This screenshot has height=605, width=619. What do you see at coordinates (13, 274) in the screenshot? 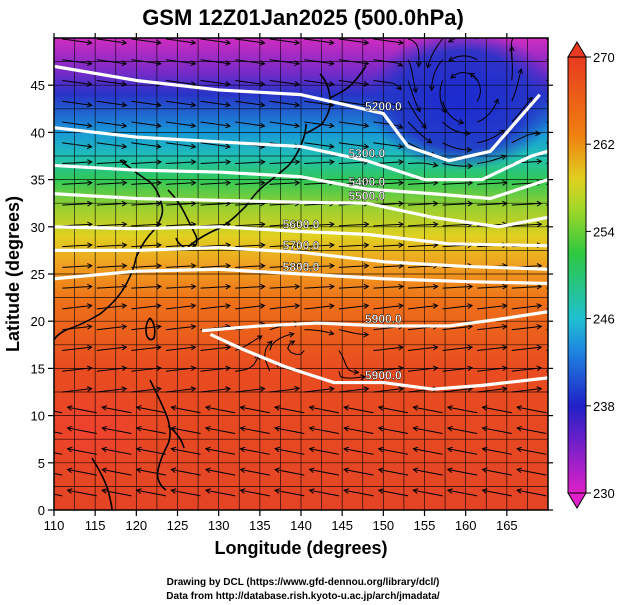
I see `y-axis-label: Latitude (degrees)` at bounding box center [13, 274].